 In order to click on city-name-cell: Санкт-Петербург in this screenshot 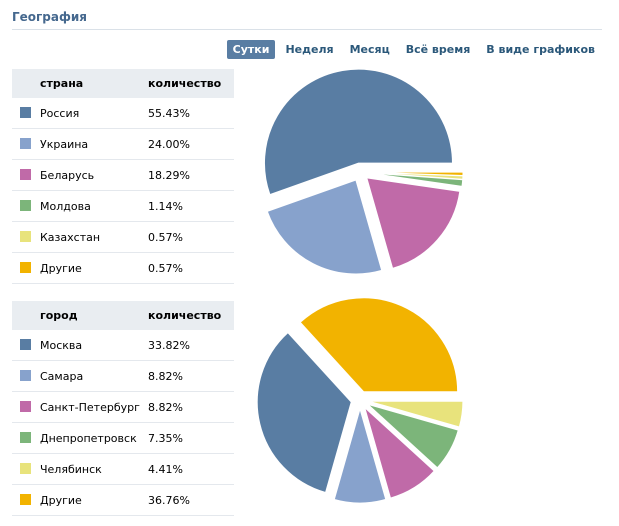, I will do `click(80, 407)`.